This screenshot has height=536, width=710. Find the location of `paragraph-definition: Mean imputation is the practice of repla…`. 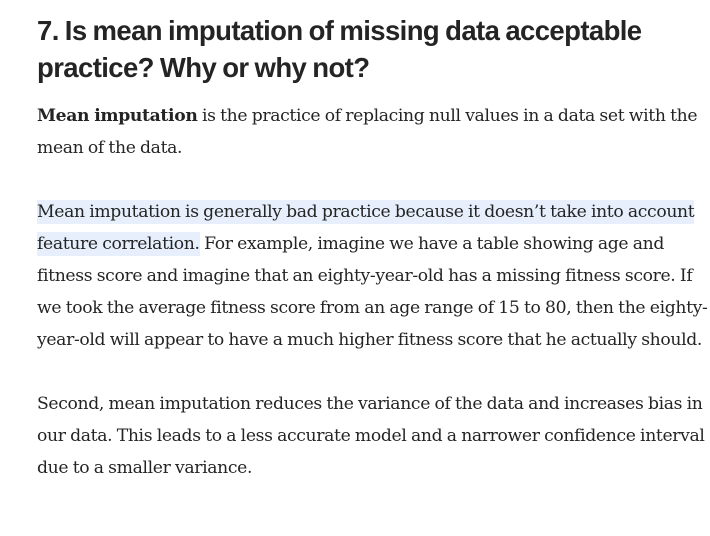

paragraph-definition: Mean imputation is the practice of repla… is located at coordinates (373, 132).